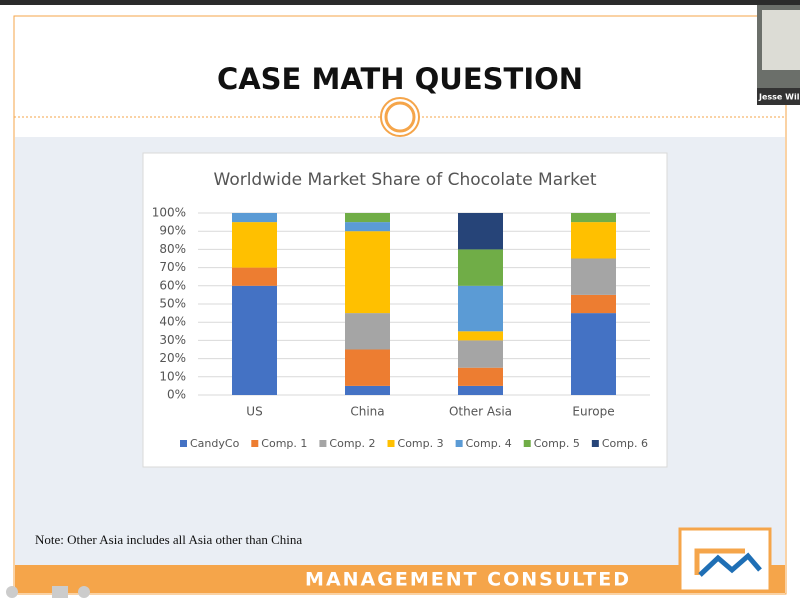 The width and height of the screenshot is (800, 600). What do you see at coordinates (781, 40) in the screenshot?
I see `webcam-board` at bounding box center [781, 40].